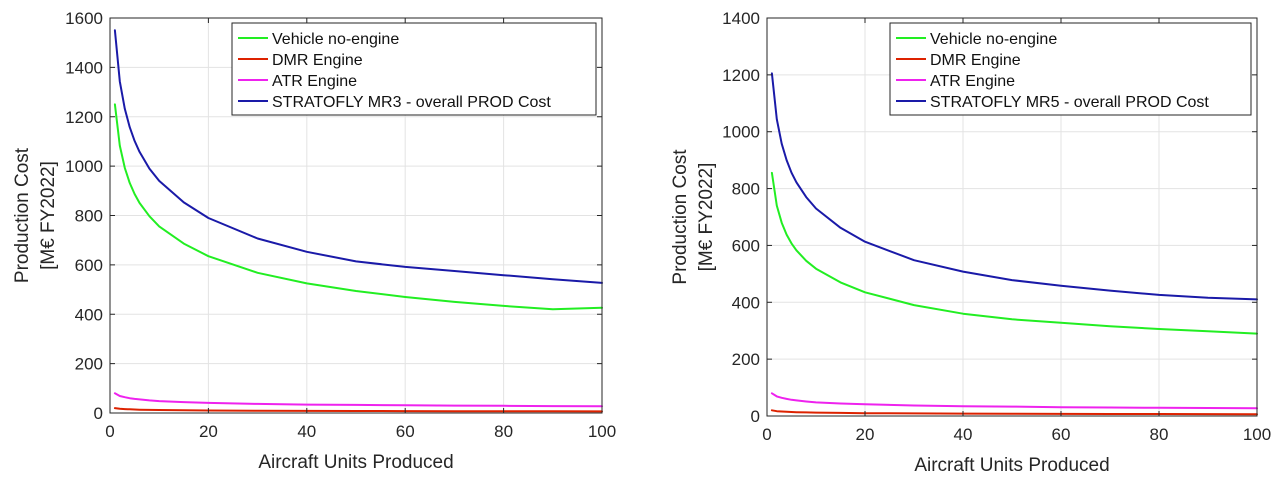 The width and height of the screenshot is (1283, 477). I want to click on legend-label: STRATOFLY MR3 - overall PROD Cost, so click(411, 102).